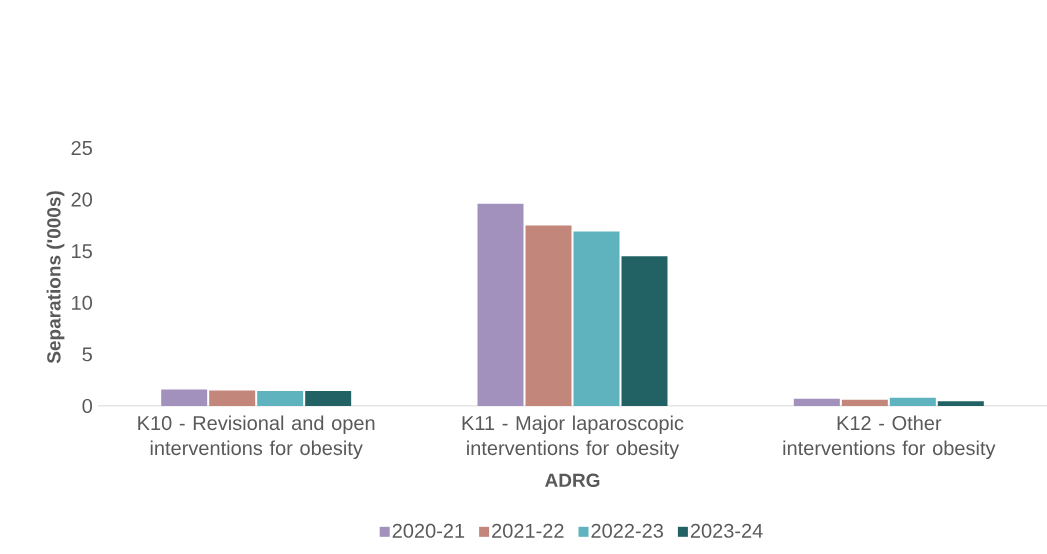 This screenshot has height=554, width=1047. What do you see at coordinates (572, 480) in the screenshot?
I see `x-axis-title: ADRG` at bounding box center [572, 480].